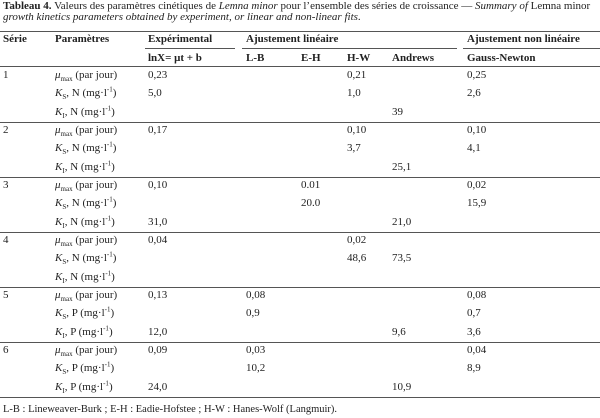 Image resolution: width=600 pixels, height=418 pixels. I want to click on parameter: μmax (par jour), so click(86, 76).